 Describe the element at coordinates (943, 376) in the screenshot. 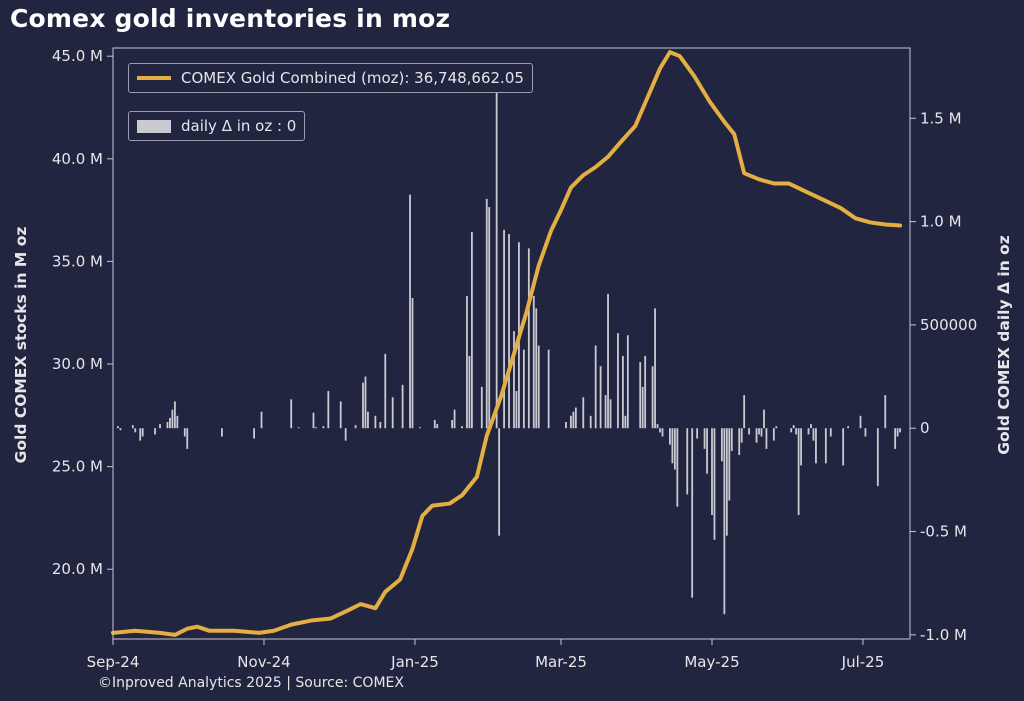

I see `y-axis-right: -1.0 M -0.5 M 0 500000 1.0 M 1.5 M` at that location.